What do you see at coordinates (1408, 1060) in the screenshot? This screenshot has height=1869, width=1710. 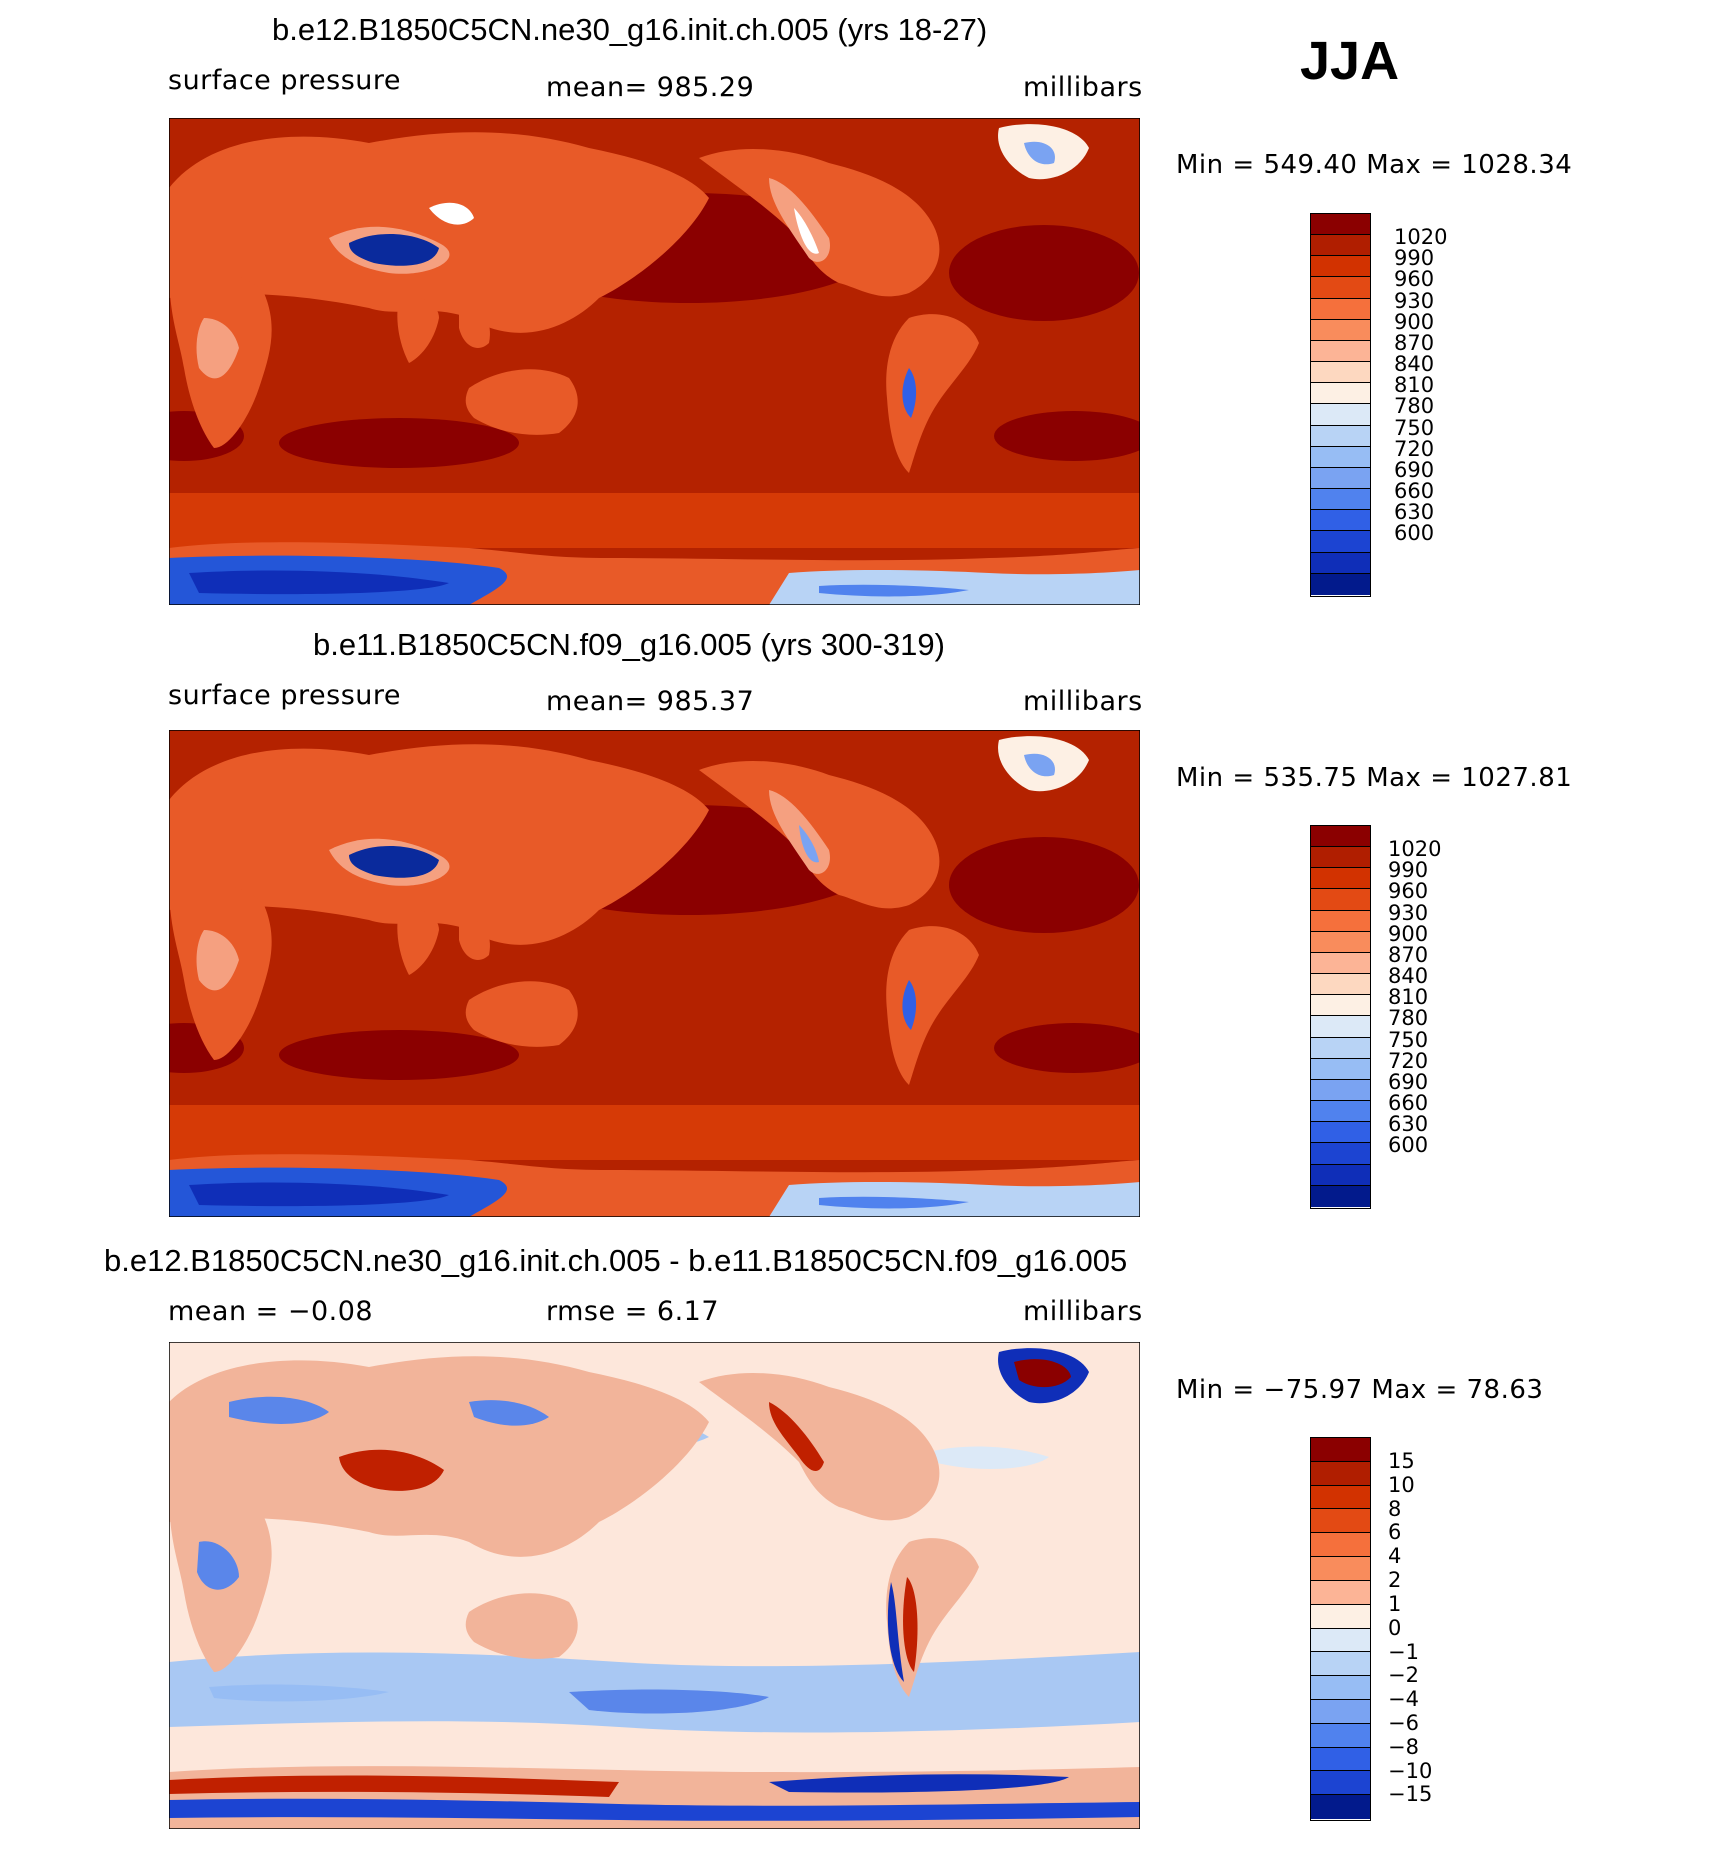 I see `colorbar-tick-label: 720` at bounding box center [1408, 1060].